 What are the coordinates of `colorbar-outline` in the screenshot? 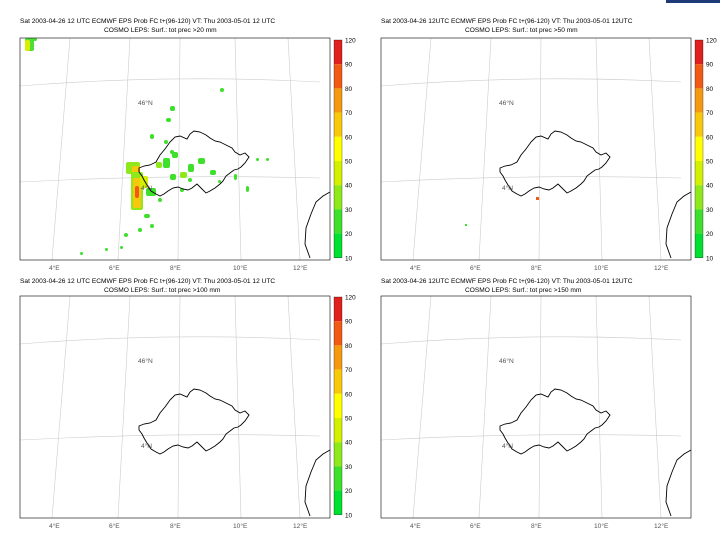 It's located at (338, 148).